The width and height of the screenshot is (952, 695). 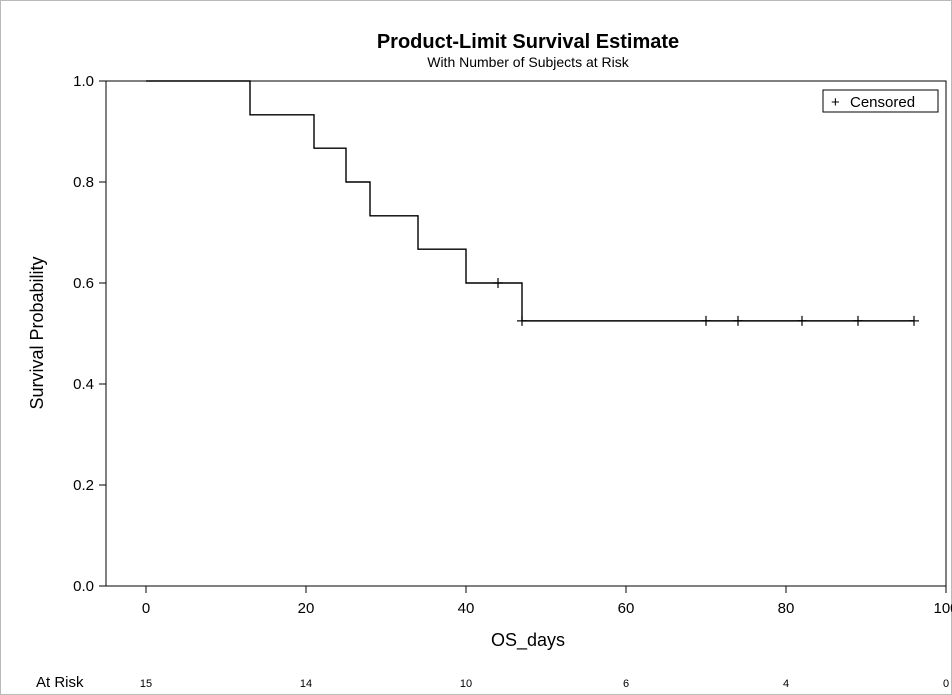 I want to click on at-risk-count: 10, so click(x=466, y=684).